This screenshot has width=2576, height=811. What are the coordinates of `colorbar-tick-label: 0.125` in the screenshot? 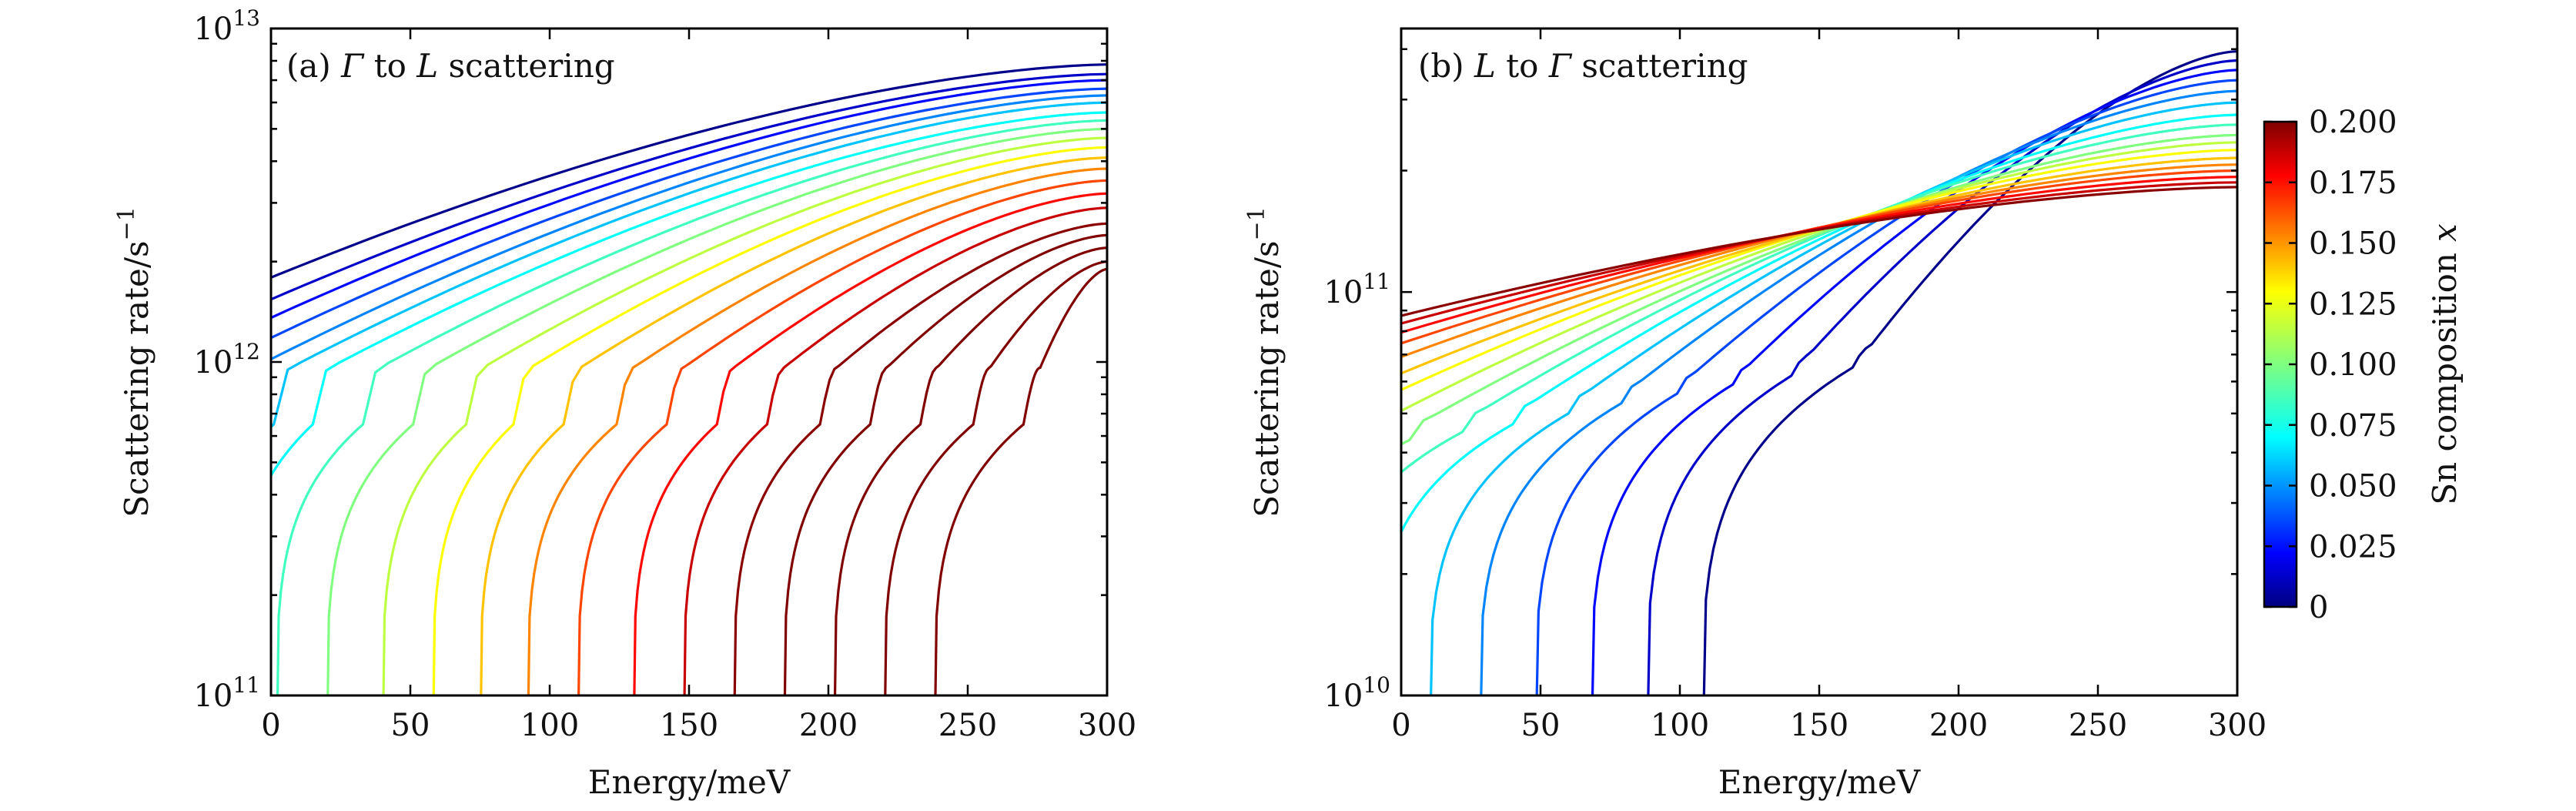 It's located at (2353, 304).